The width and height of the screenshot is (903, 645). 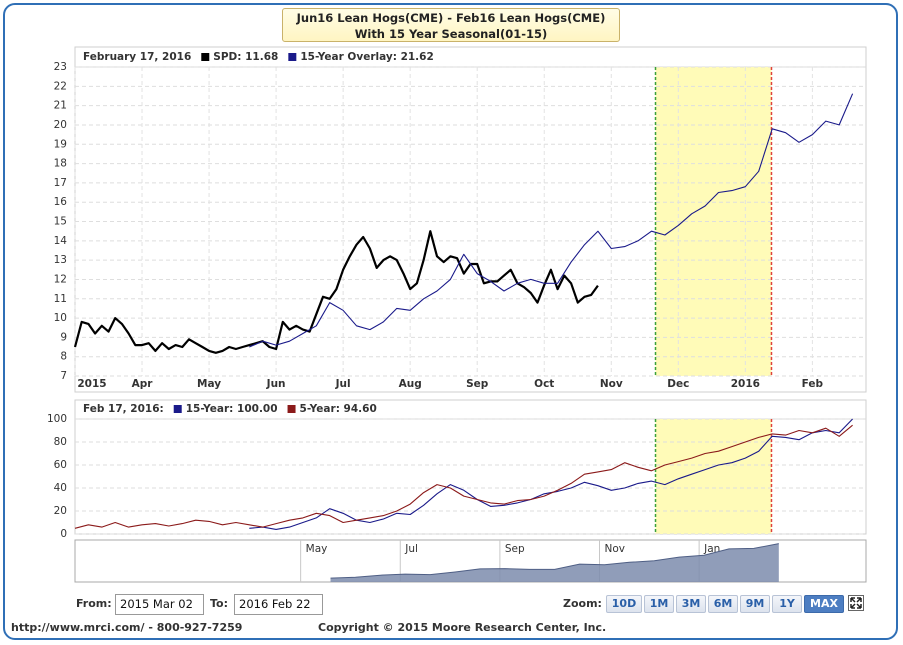 What do you see at coordinates (691, 604) in the screenshot?
I see `zoom-button: 3M` at bounding box center [691, 604].